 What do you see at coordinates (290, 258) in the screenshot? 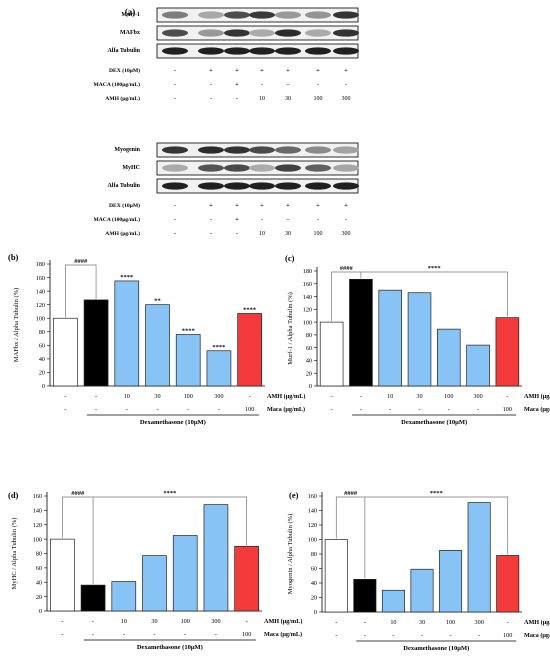
I see `panel-label: (c)` at bounding box center [290, 258].